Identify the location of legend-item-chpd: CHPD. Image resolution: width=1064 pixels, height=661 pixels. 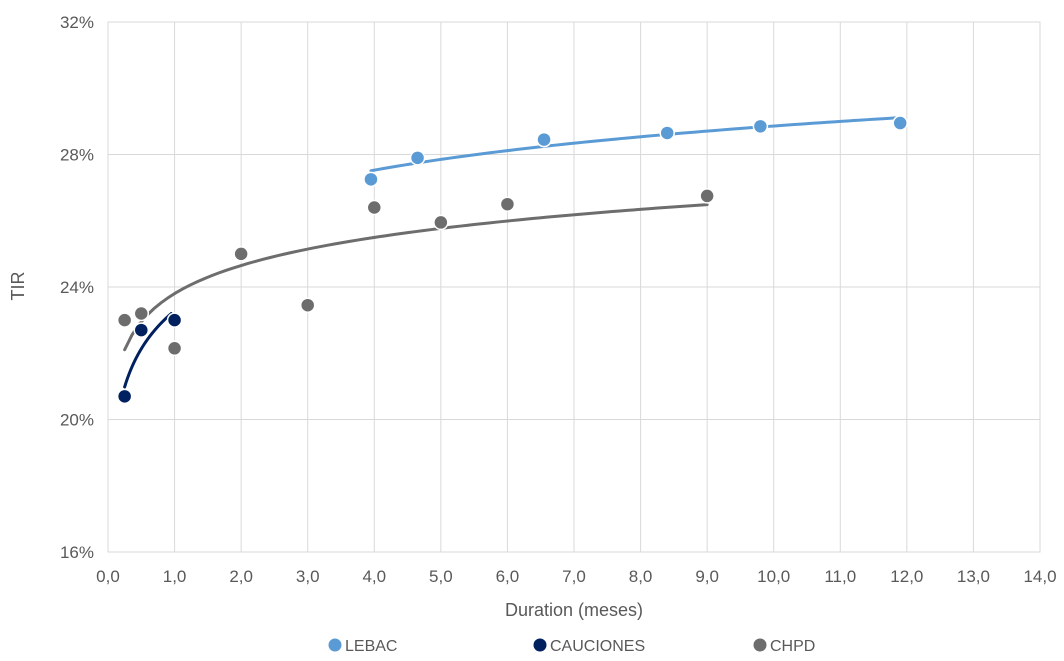
(784, 646).